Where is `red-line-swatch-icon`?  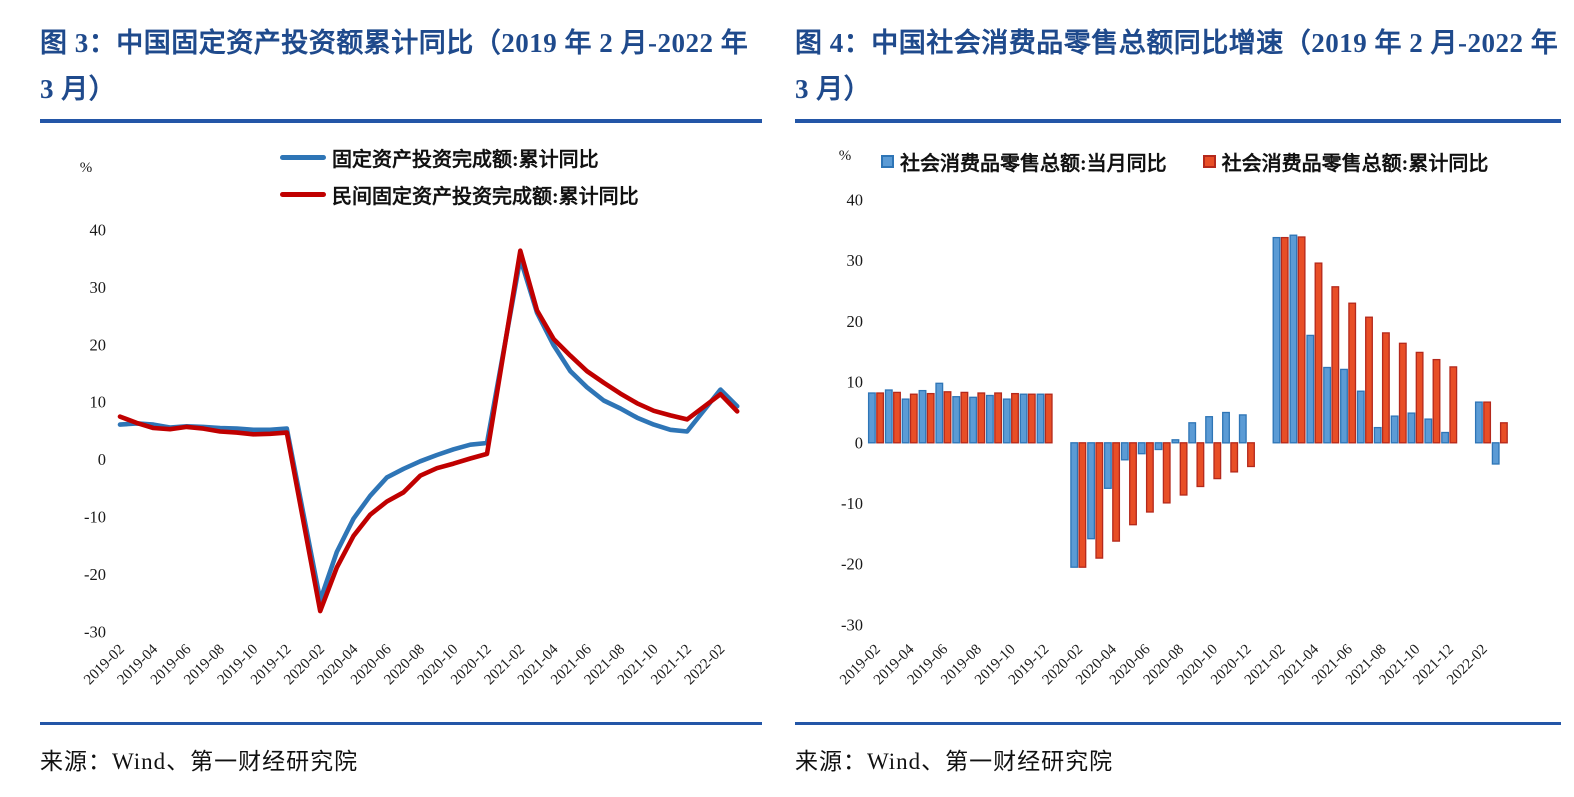 red-line-swatch-icon is located at coordinates (303, 194).